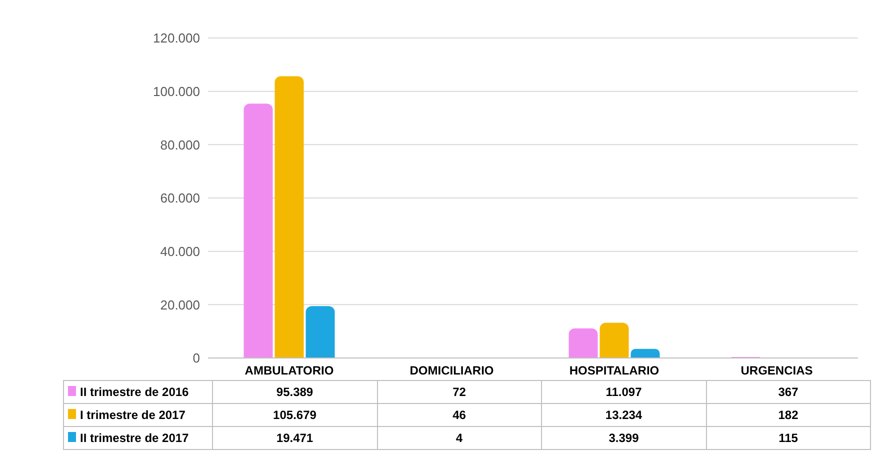 The image size is (881, 455). Describe the element at coordinates (776, 371) in the screenshot. I see `x-tick-label: URGENCIAS` at that location.